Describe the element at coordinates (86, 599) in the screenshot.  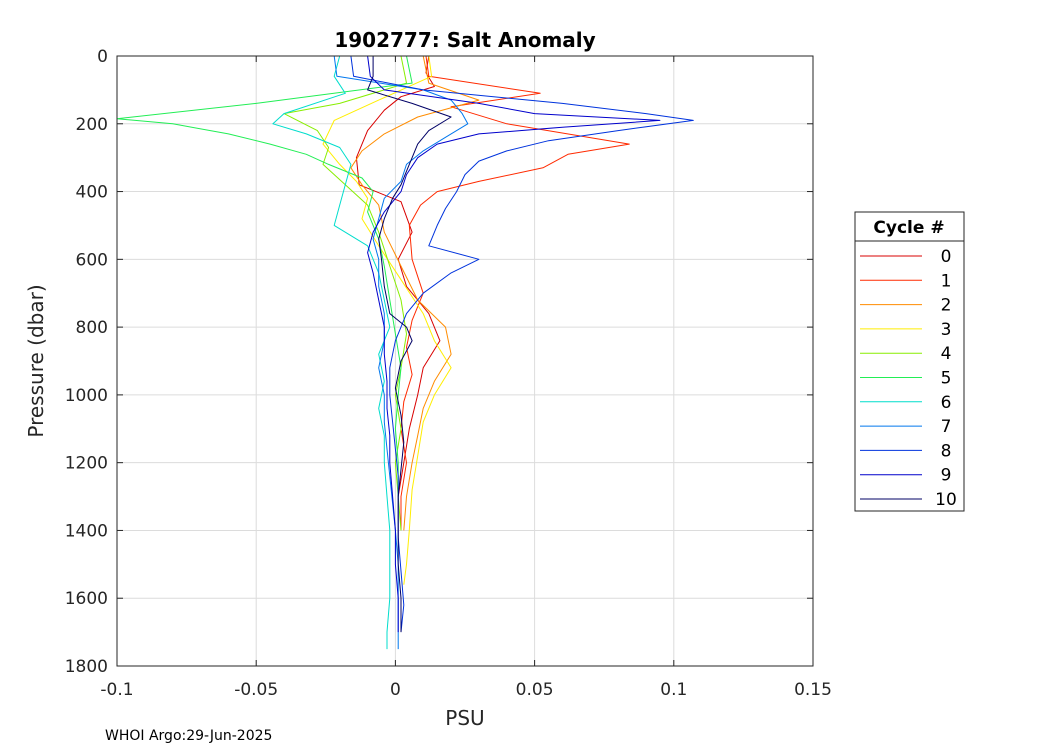
I see `y-tick-label: 1600` at that location.